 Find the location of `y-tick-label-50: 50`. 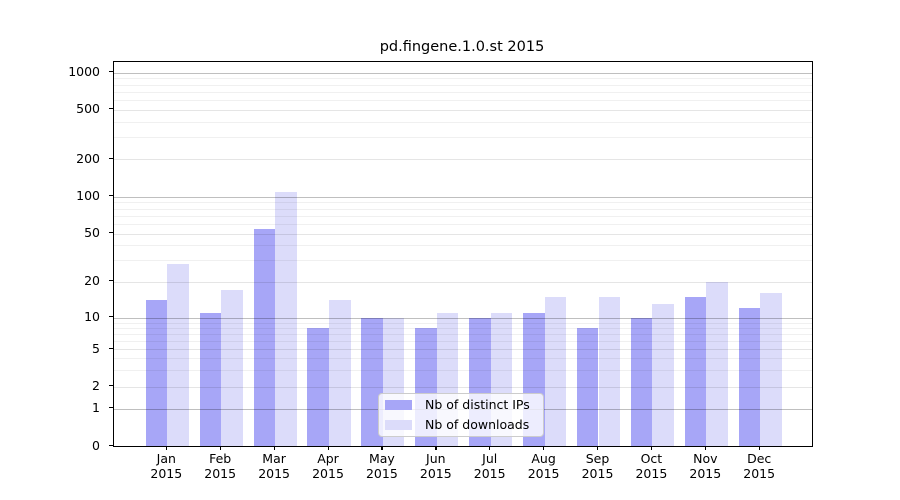

y-tick-label-50: 50 is located at coordinates (92, 233).